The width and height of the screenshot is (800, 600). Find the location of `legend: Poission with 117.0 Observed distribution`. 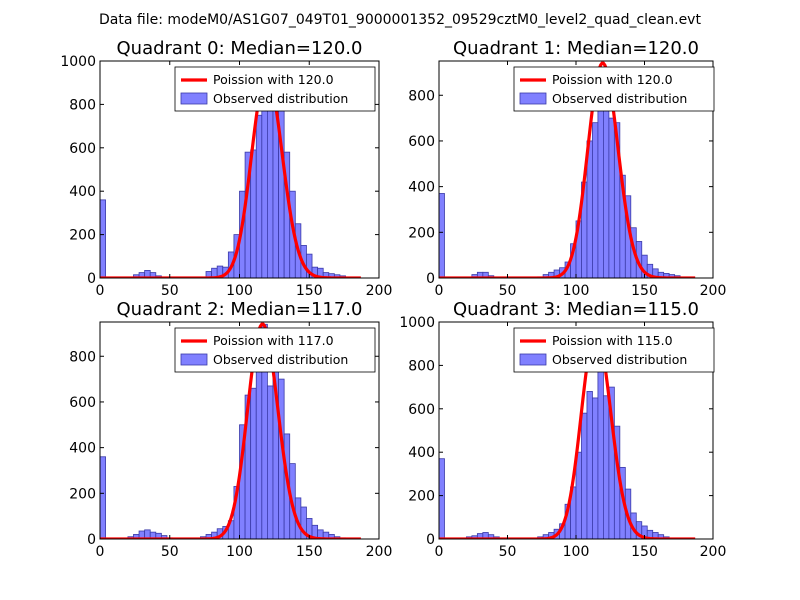

legend: Poission with 117.0 Observed distribution is located at coordinates (275, 350).